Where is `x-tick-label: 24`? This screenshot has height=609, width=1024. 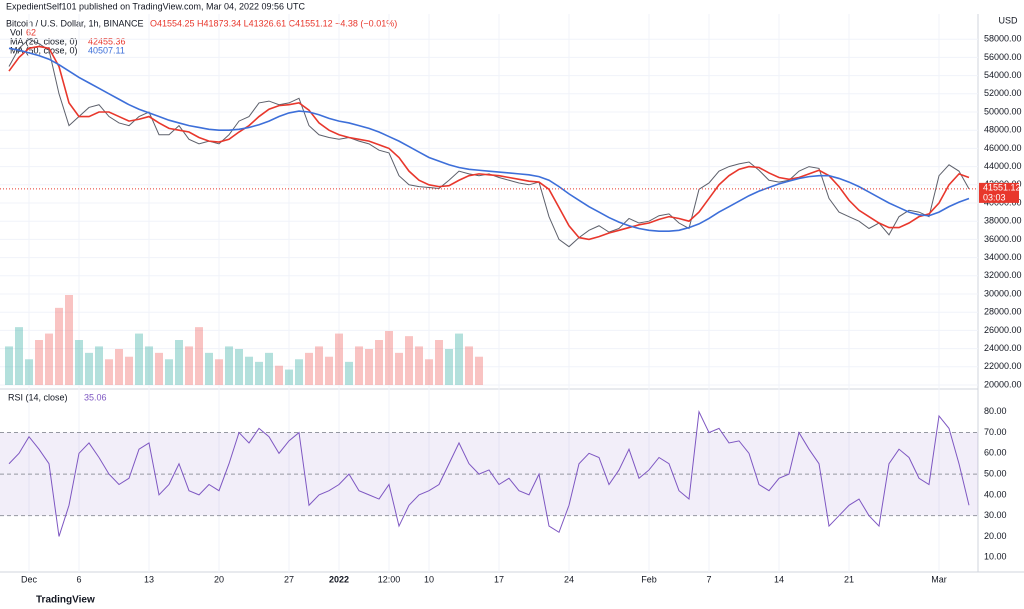
x-tick-label: 24 is located at coordinates (569, 579).